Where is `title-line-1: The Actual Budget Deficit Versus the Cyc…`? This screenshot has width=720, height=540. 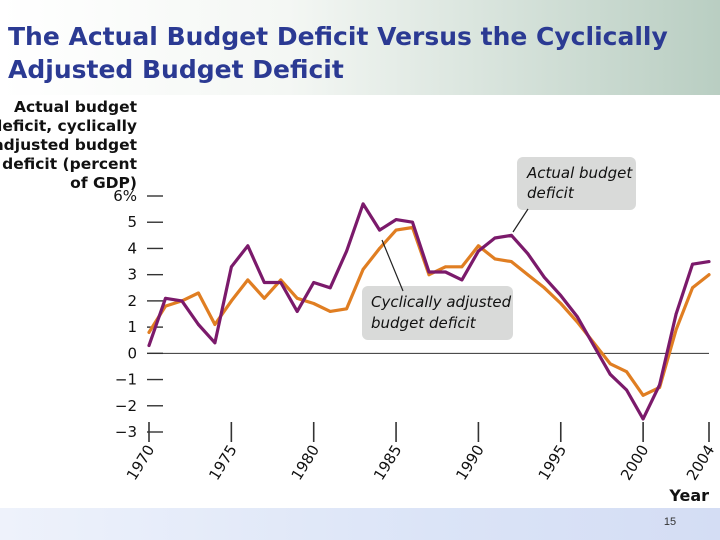 title-line-1: The Actual Budget Deficit Versus the Cyc… is located at coordinates (338, 36).